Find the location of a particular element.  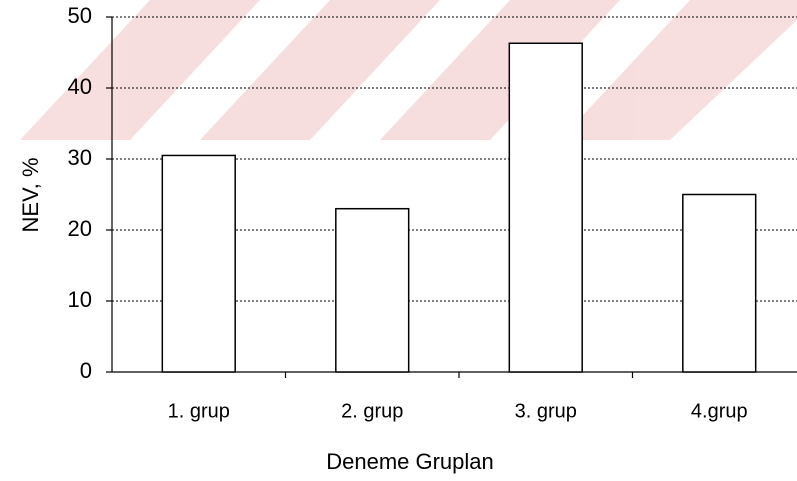

x-tick-label: 4.grup is located at coordinates (719, 411).